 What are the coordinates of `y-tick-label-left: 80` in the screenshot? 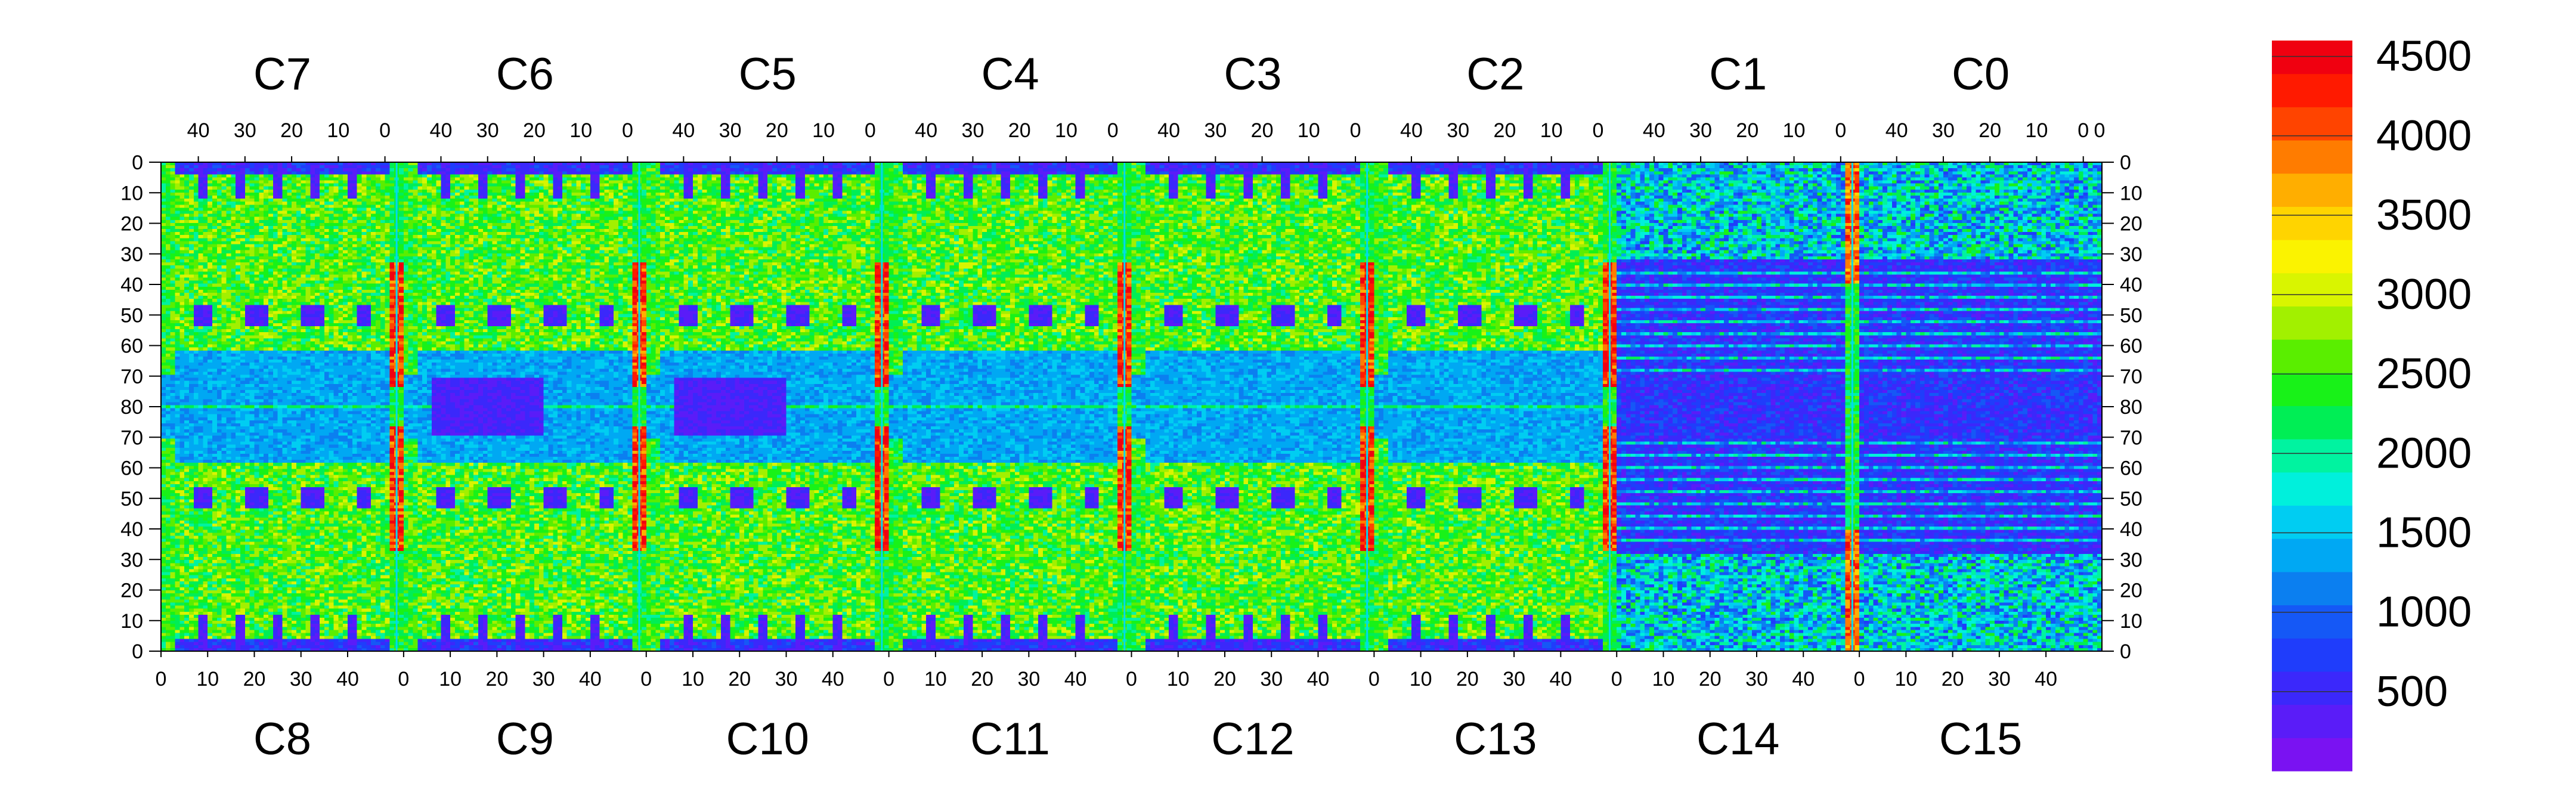 It's located at (132, 408).